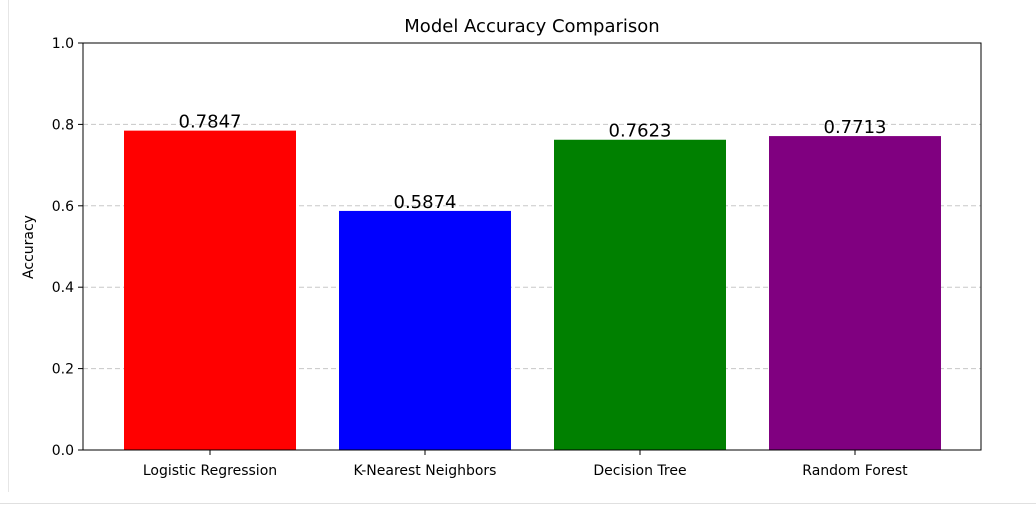 The height and width of the screenshot is (506, 1036). What do you see at coordinates (640, 131) in the screenshot?
I see `bar-value-label: 0.7623` at bounding box center [640, 131].